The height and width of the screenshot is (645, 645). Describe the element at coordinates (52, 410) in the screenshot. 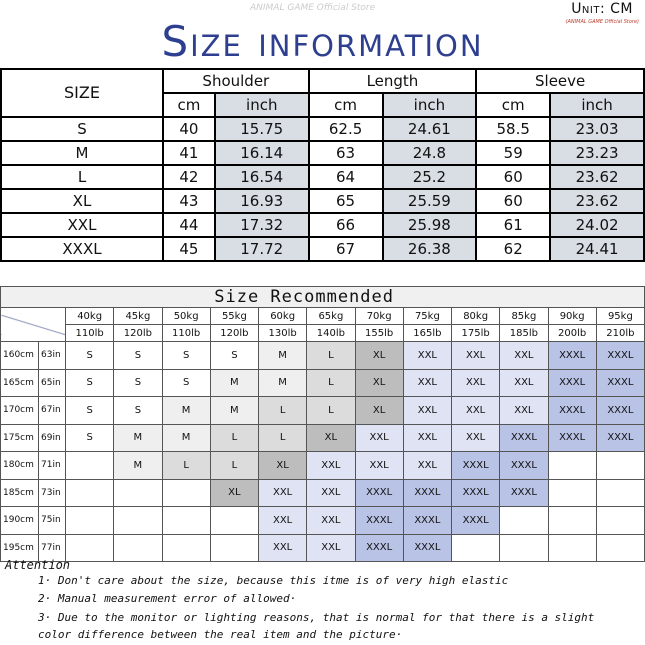

I see `height-in: 67in` at that location.